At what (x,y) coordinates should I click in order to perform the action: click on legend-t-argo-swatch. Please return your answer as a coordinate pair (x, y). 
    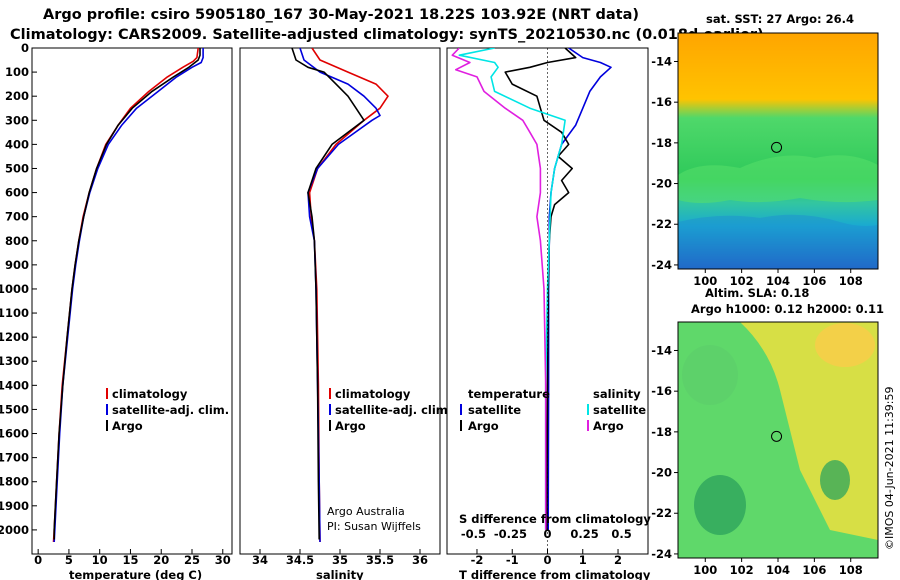
    Looking at the image, I should click on (461, 425).